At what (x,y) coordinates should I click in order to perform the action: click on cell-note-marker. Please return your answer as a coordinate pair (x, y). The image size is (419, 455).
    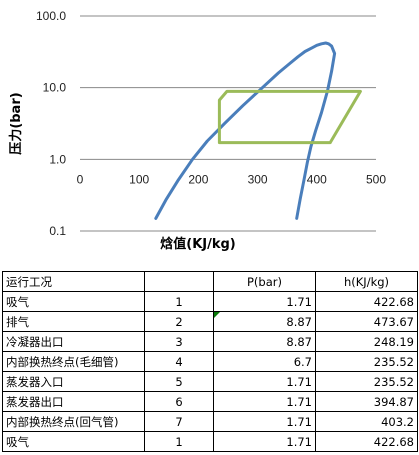
    Looking at the image, I should click on (217, 315).